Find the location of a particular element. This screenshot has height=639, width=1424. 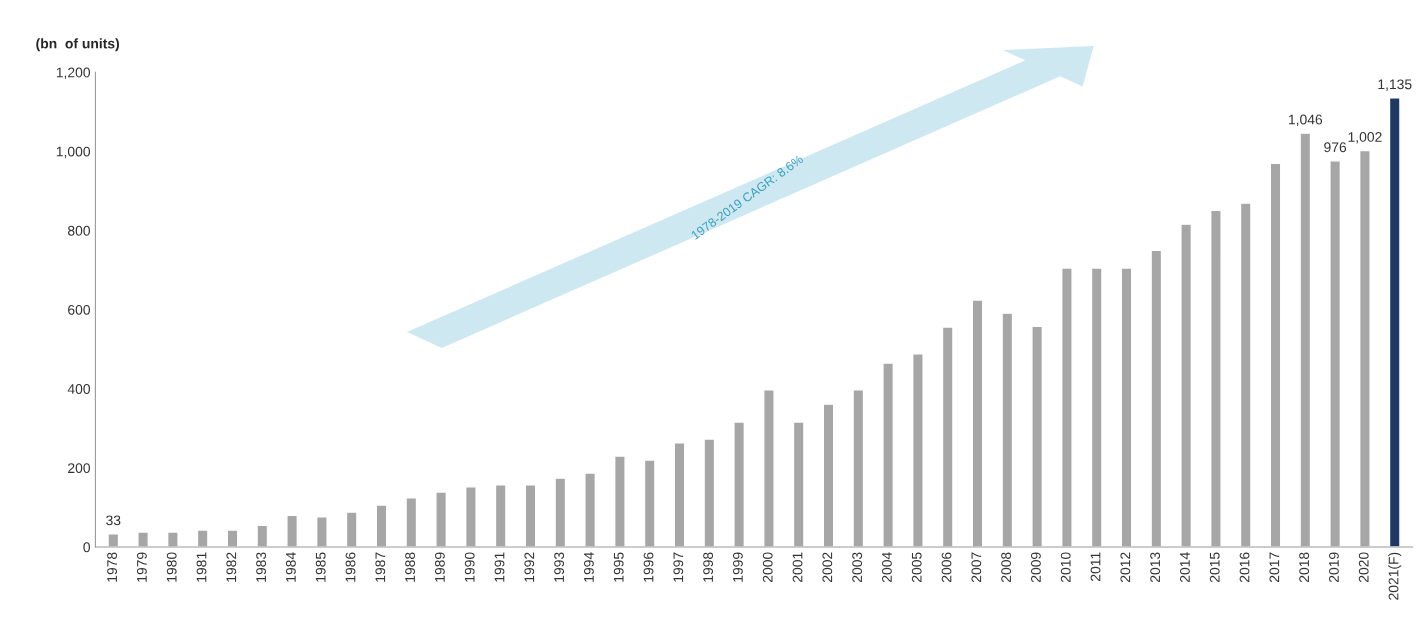

x-tick-label: 1979 is located at coordinates (141, 567).